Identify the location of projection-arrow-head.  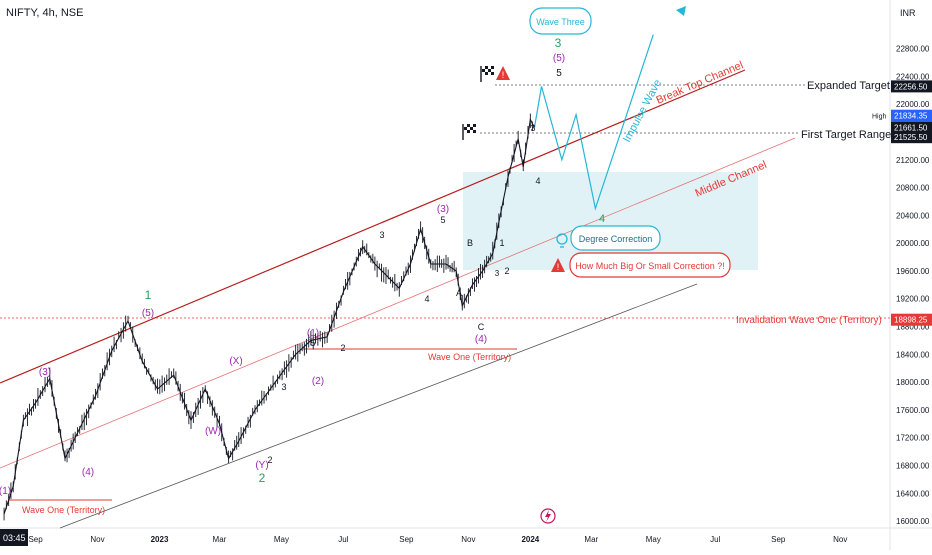
(681, 11).